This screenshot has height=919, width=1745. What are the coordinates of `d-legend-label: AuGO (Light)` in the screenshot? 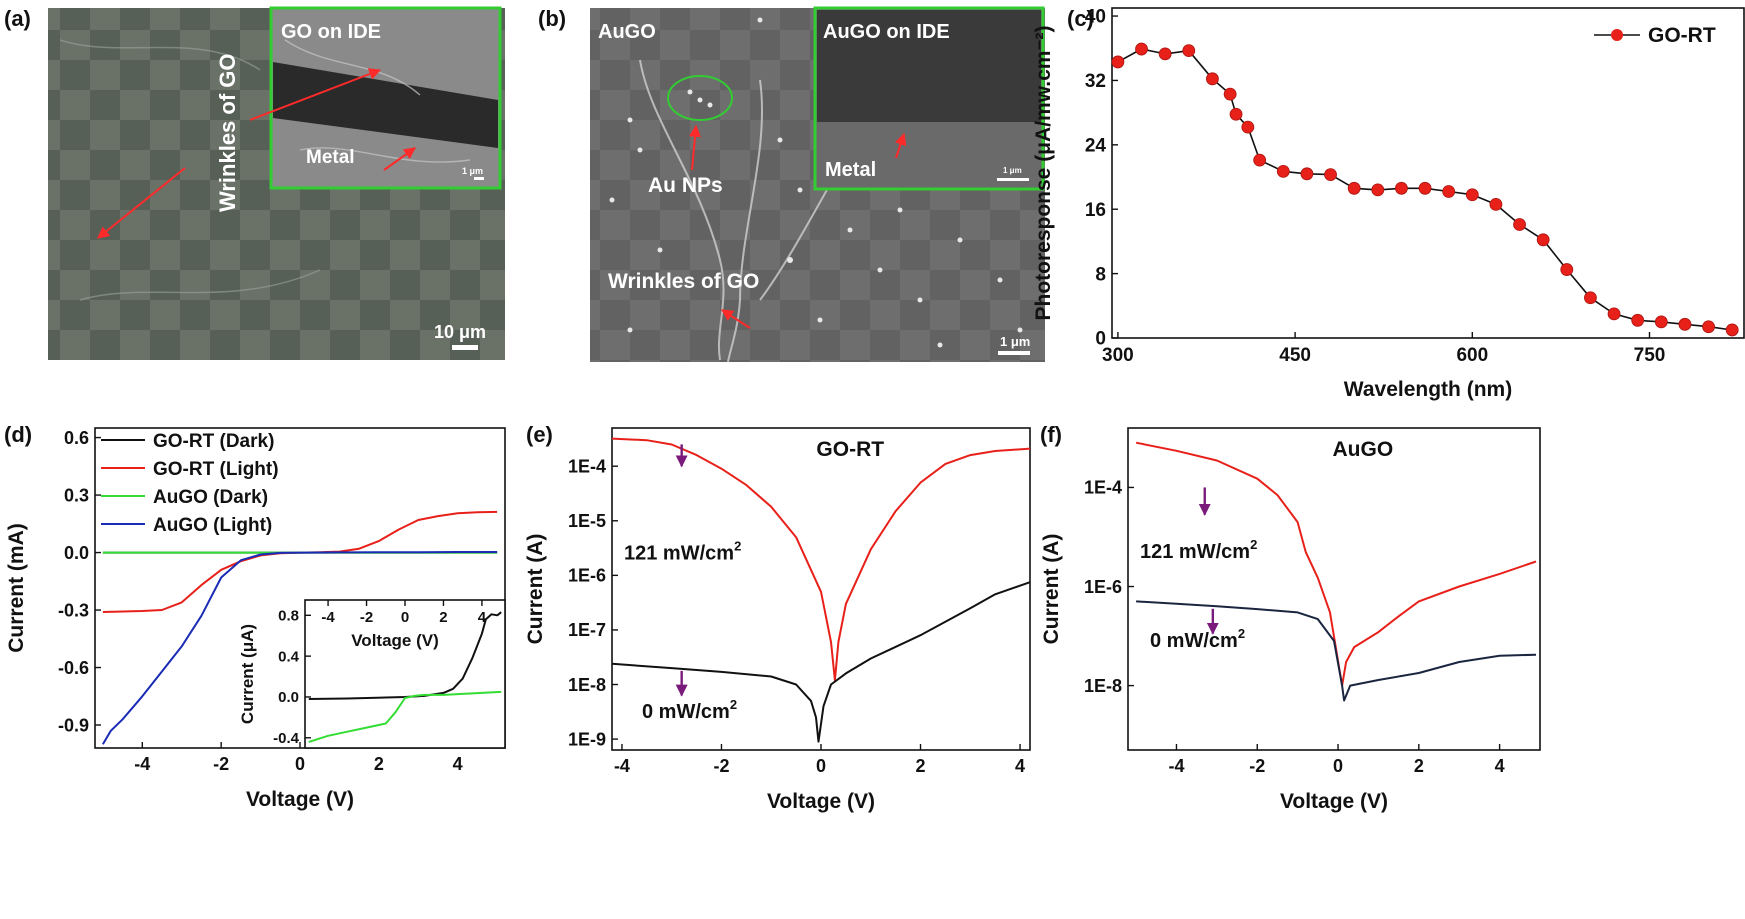 It's located at (212, 525).